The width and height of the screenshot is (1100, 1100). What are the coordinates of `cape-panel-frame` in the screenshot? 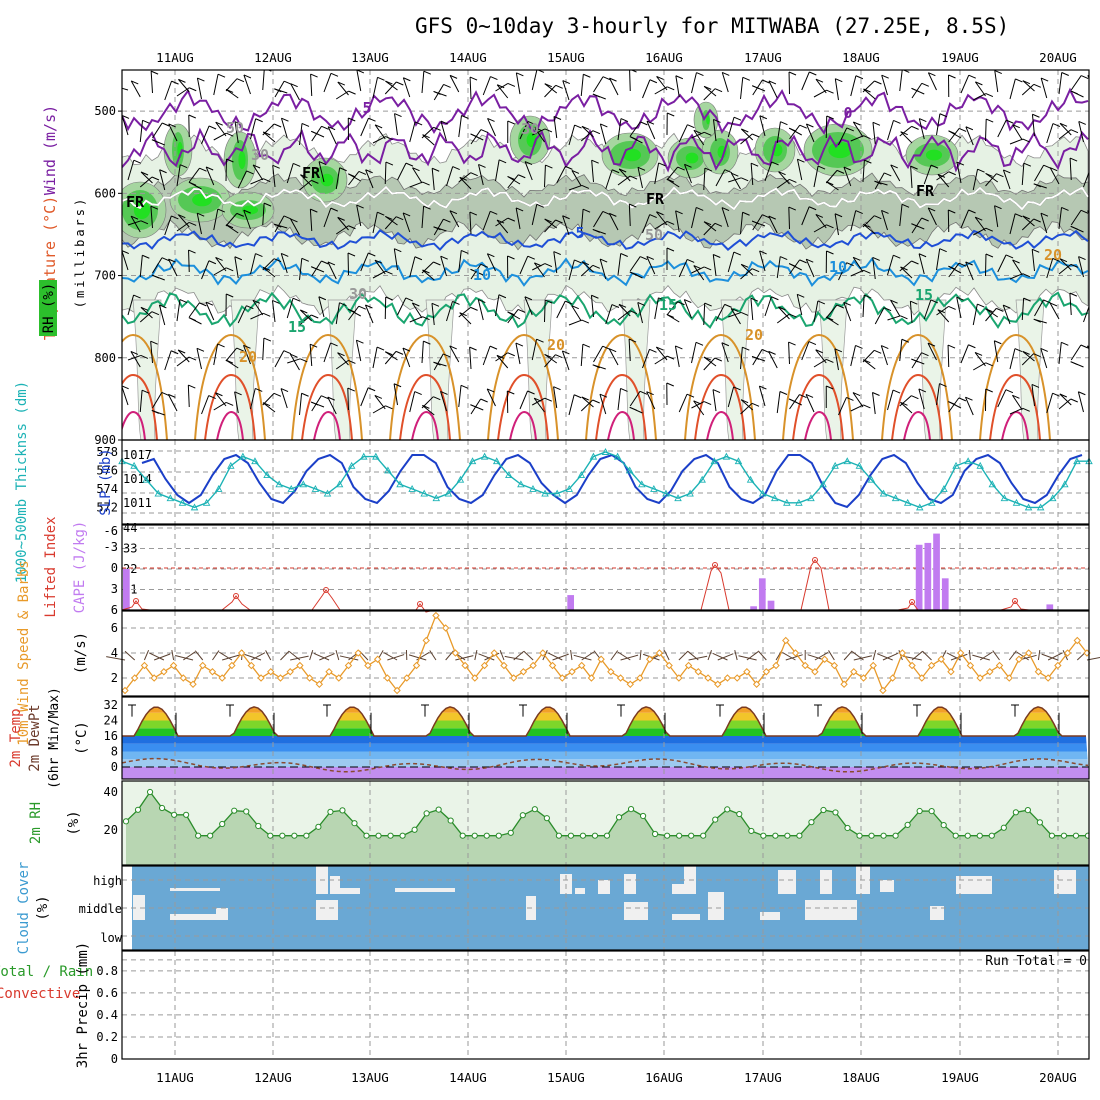 It's located at (605, 567).